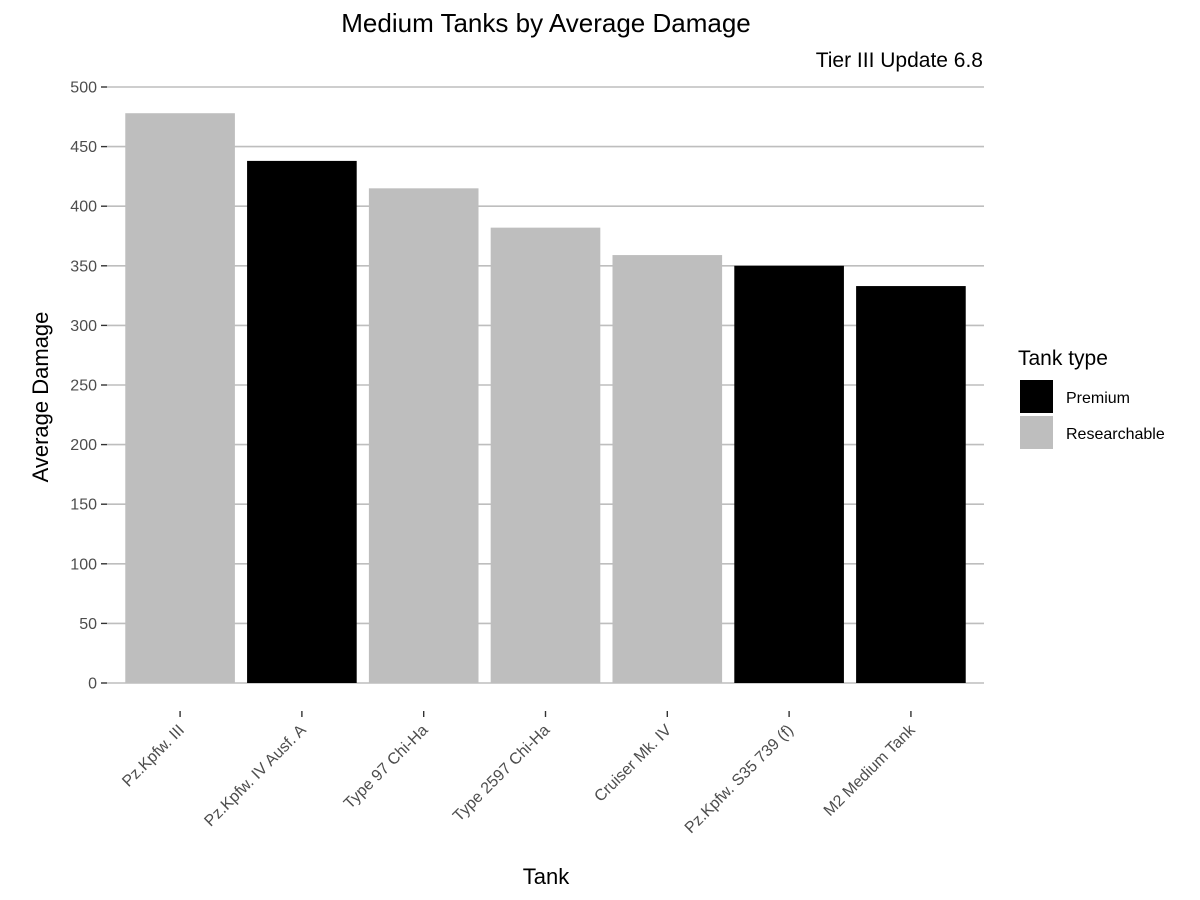  What do you see at coordinates (83, 207) in the screenshot?
I see `y-tick-label: 400` at bounding box center [83, 207].